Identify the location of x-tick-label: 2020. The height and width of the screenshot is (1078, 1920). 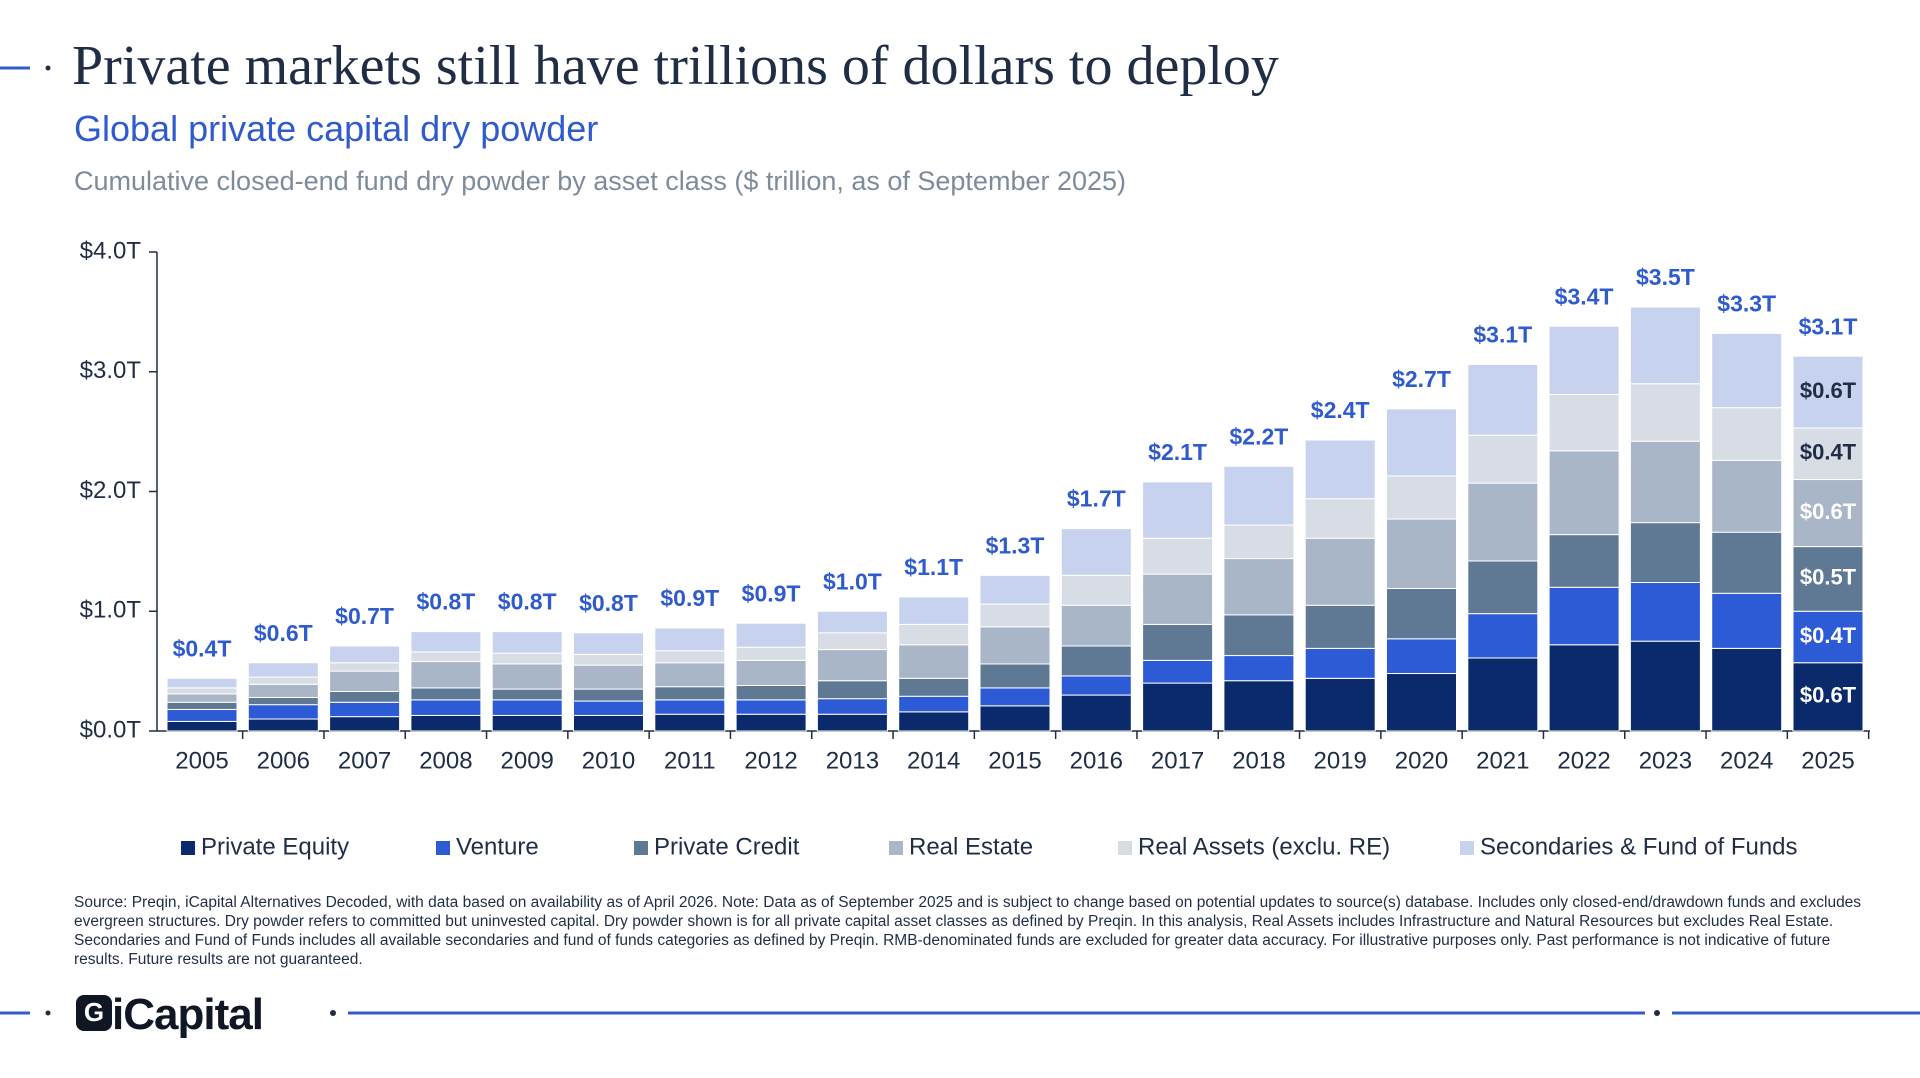
(1421, 760).